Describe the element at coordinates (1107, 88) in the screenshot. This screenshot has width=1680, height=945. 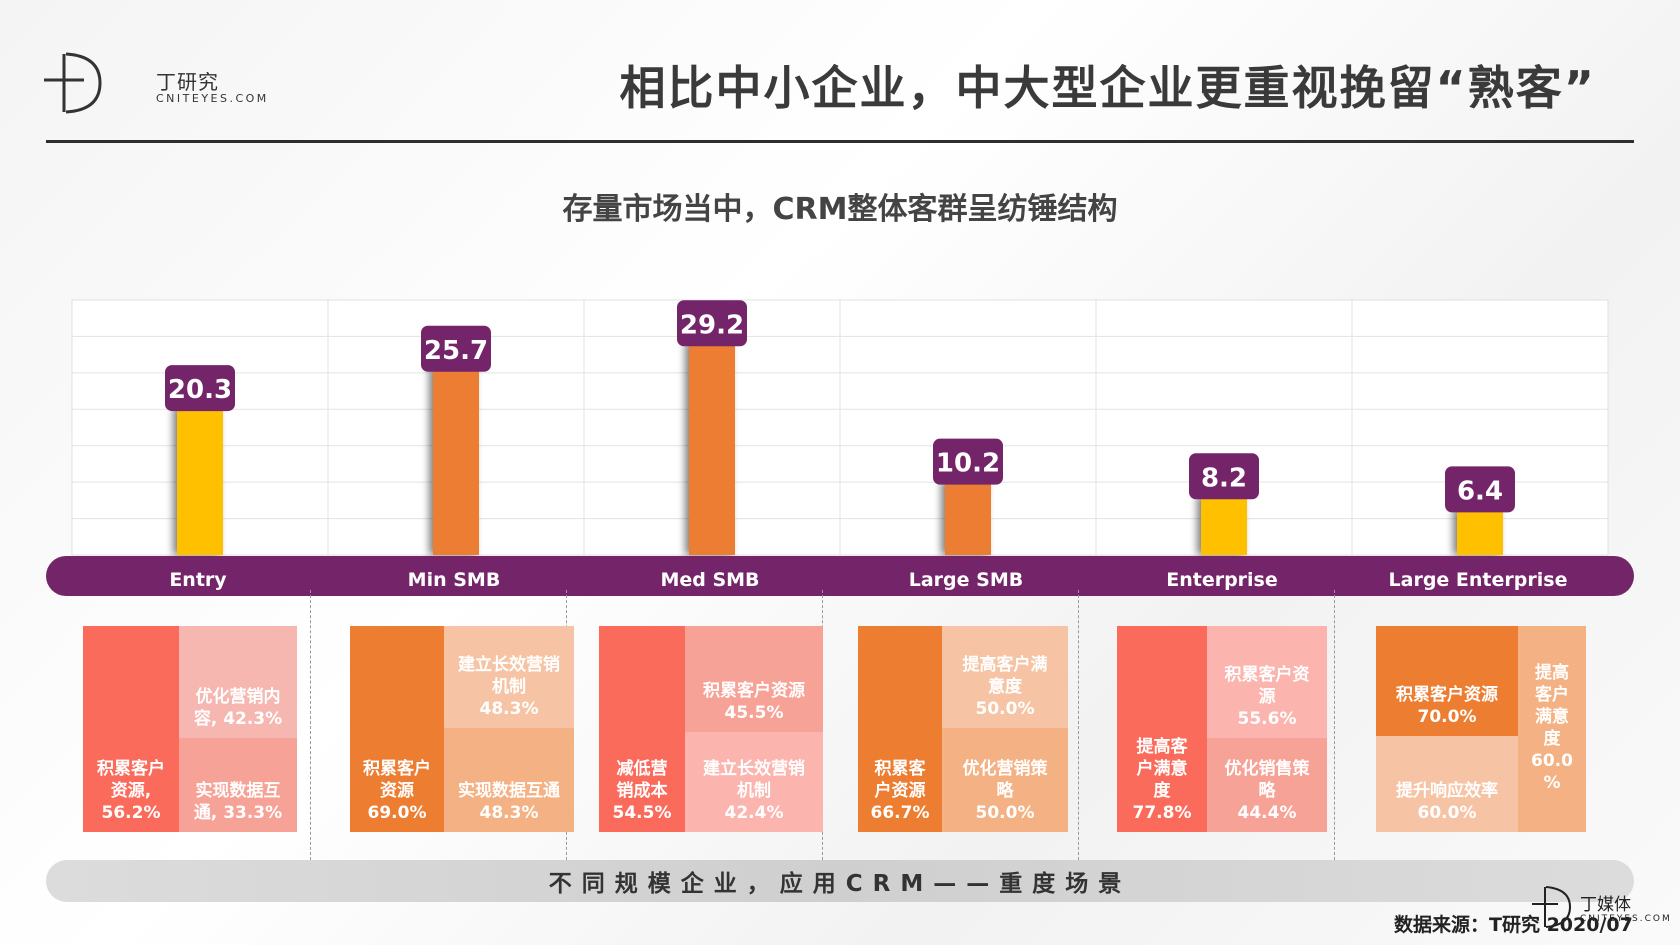
I see `page-title: 相比中小企业，中大型企业更重视挽留“熟客”` at that location.